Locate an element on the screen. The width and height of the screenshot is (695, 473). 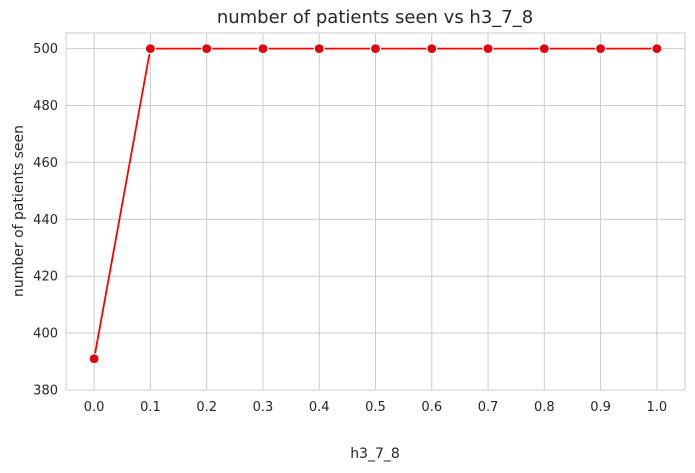
y-tick-label: 460 is located at coordinates (45, 163).